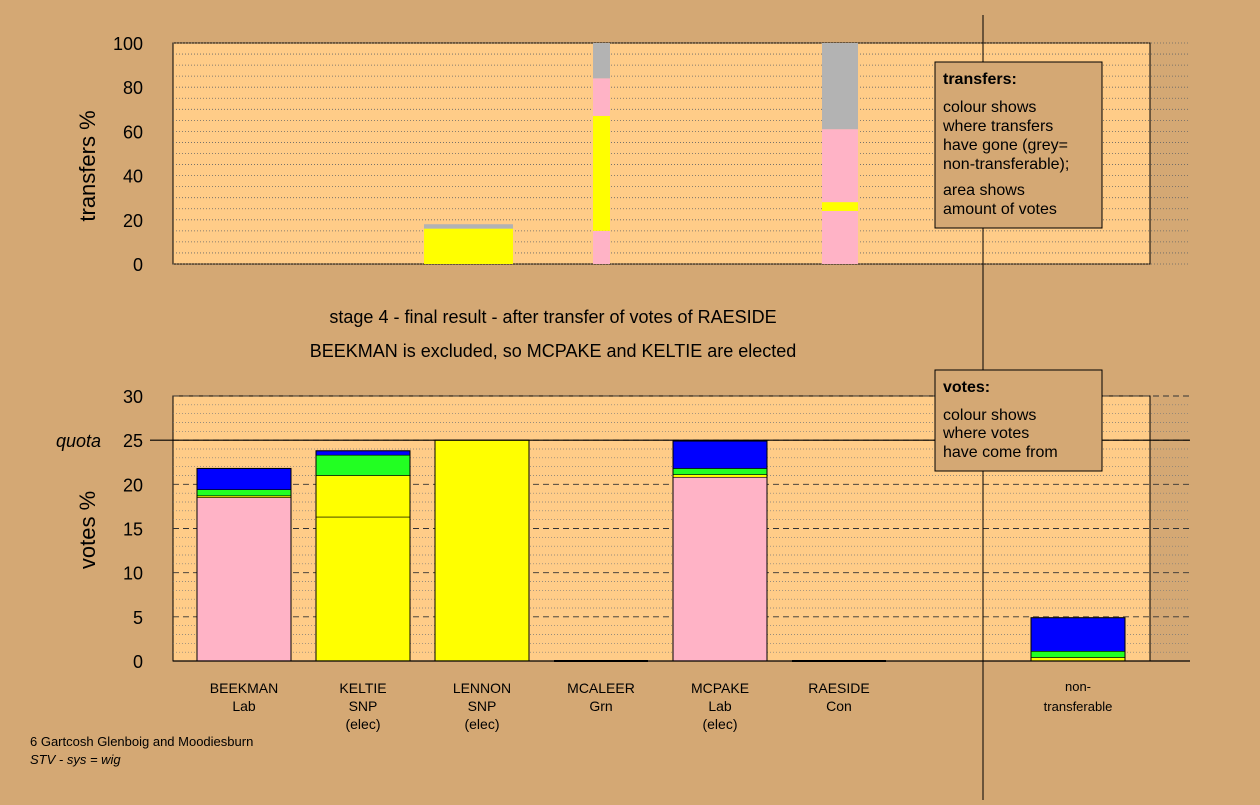 This screenshot has height=805, width=1260. What do you see at coordinates (601, 688) in the screenshot?
I see `candidate-name-label: MCALEER` at bounding box center [601, 688].